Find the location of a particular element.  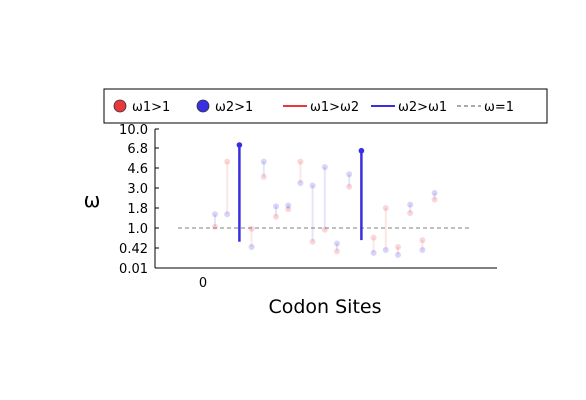

legend-item: ω1>1 is located at coordinates (141, 107).